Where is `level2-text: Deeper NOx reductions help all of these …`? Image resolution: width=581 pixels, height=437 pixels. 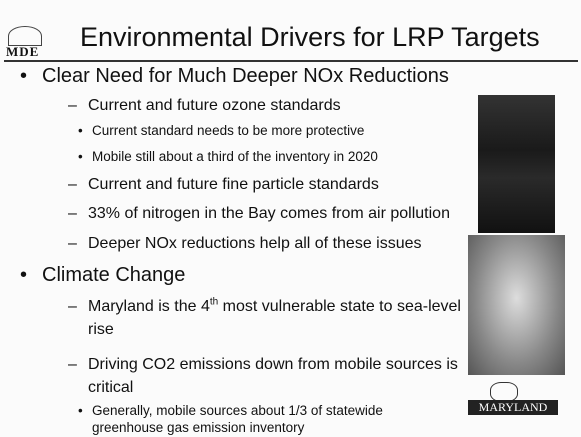 level2-text: Deeper NOx reductions help all of these … is located at coordinates (255, 243).